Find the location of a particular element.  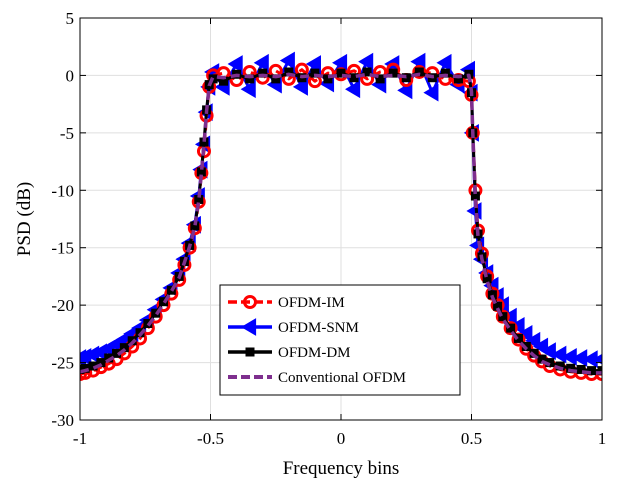

legend-label-ofdm-snm: OFDM-SNM is located at coordinates (318, 328).